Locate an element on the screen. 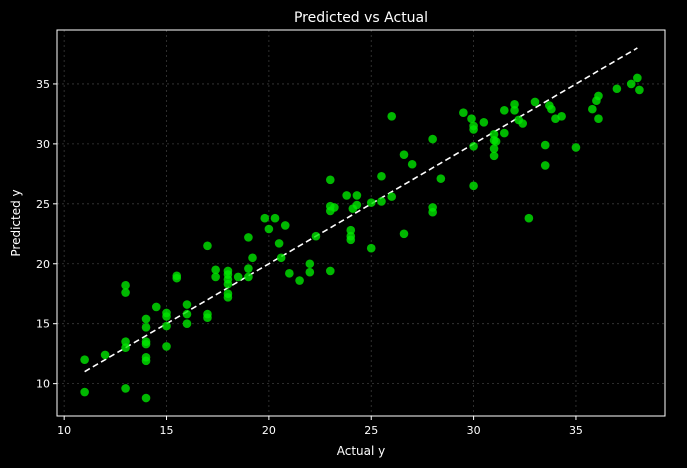  y-axis-label: Predicted y is located at coordinates (16, 222).